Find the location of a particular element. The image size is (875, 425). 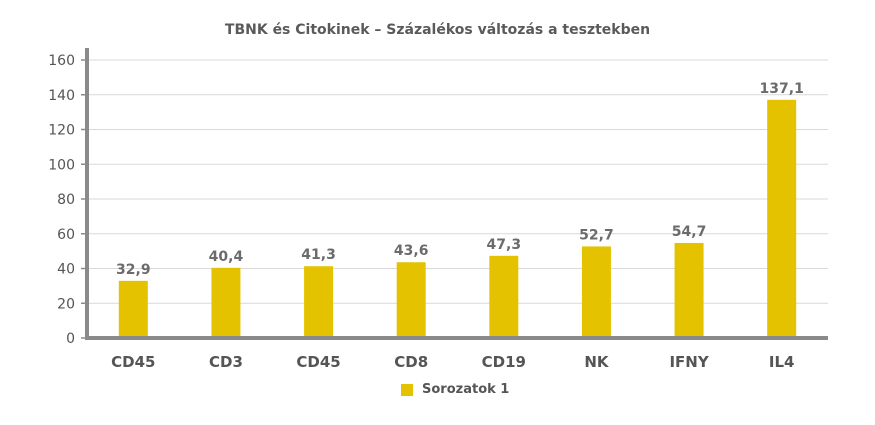

y-tick-label: 160 is located at coordinates (61, 61).